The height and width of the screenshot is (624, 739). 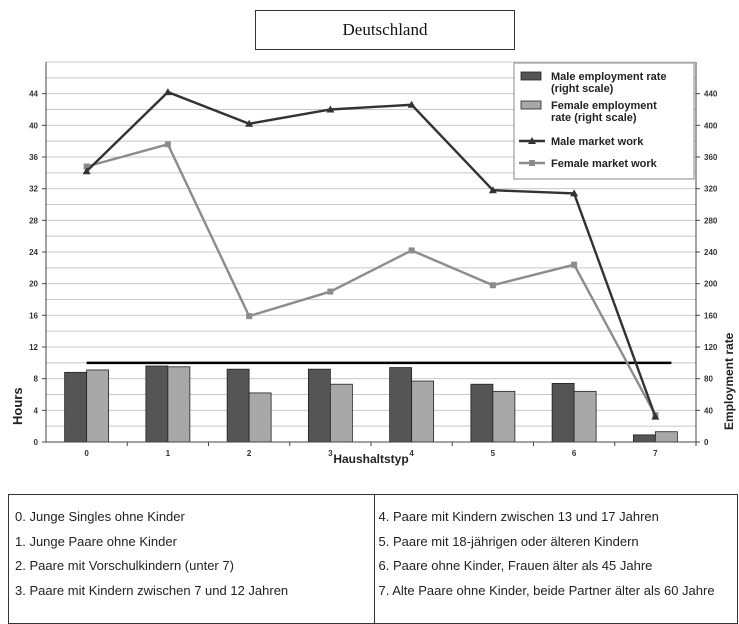 What do you see at coordinates (370, 459) in the screenshot?
I see `x-axis-title: Haushaltstyp` at bounding box center [370, 459].